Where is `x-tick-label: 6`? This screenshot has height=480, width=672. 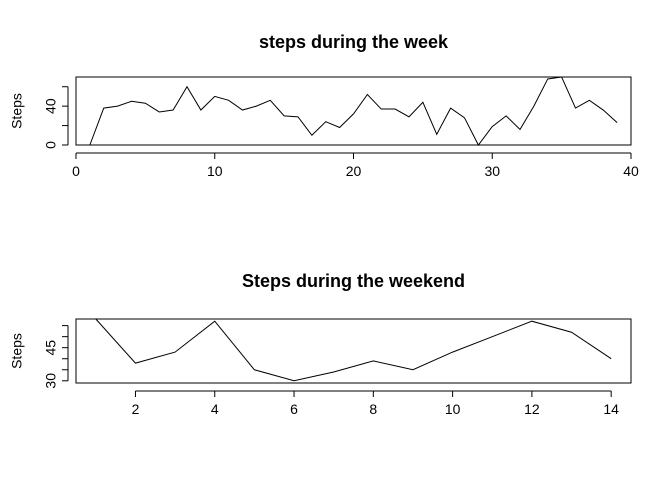
x-tick-label: 6 is located at coordinates (294, 409).